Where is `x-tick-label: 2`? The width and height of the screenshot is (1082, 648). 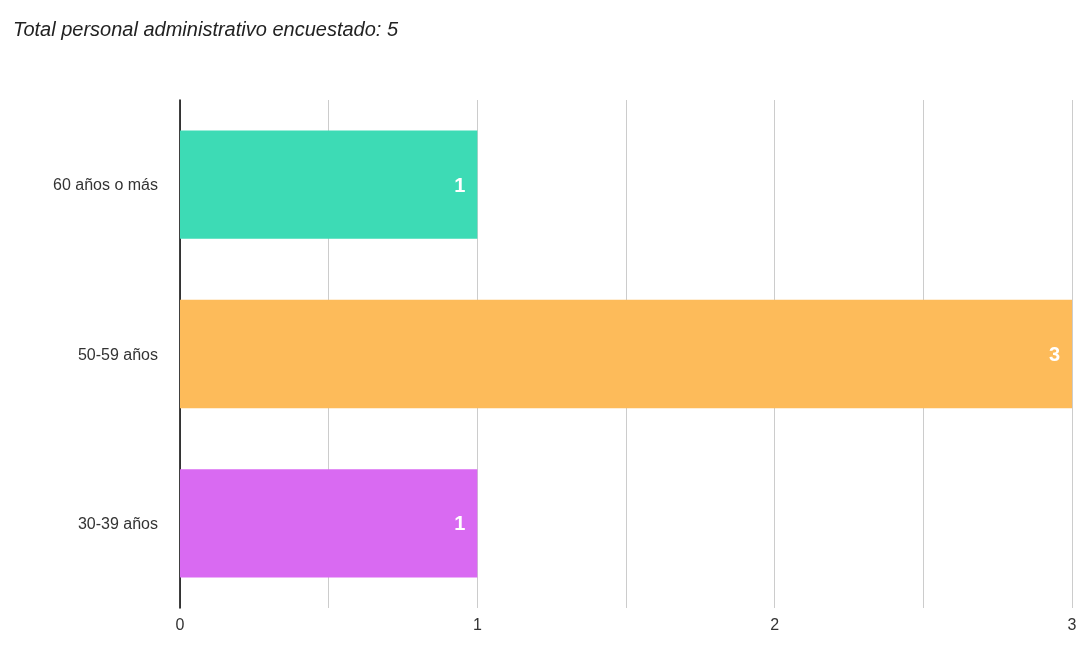
x-tick-label: 2 is located at coordinates (775, 624).